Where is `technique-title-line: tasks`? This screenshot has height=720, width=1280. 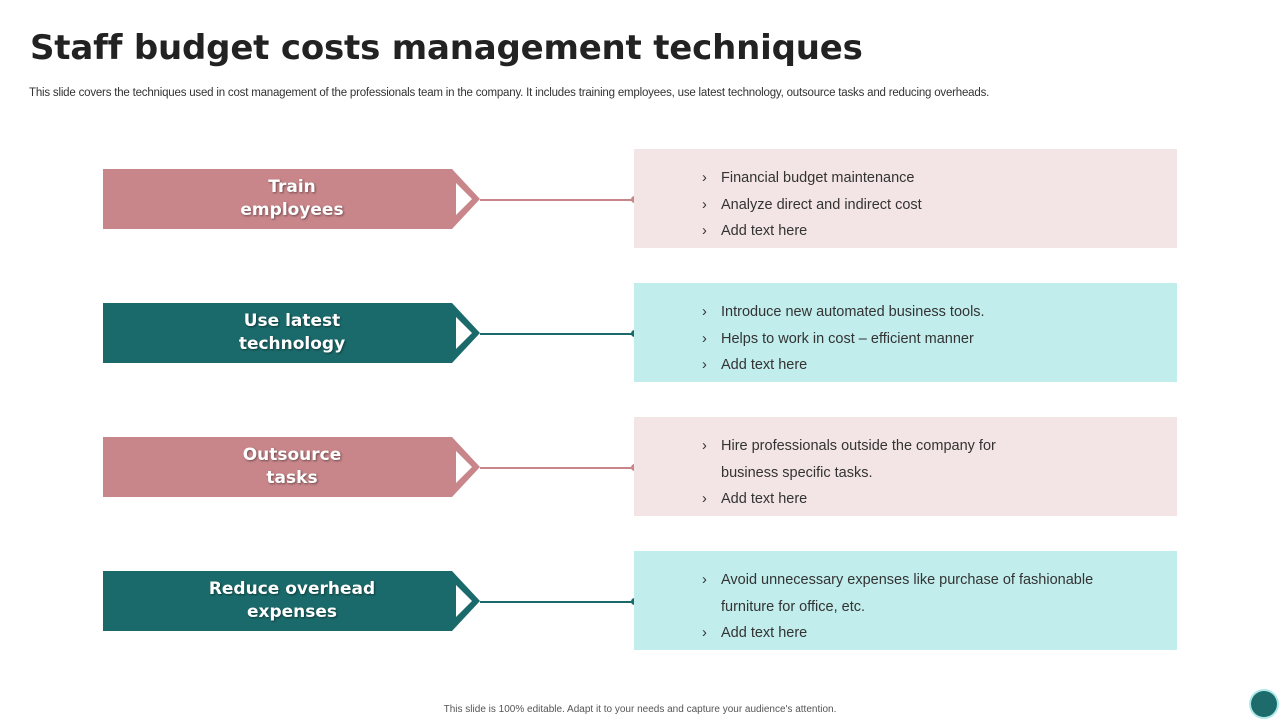
technique-title-line: tasks is located at coordinates (292, 478).